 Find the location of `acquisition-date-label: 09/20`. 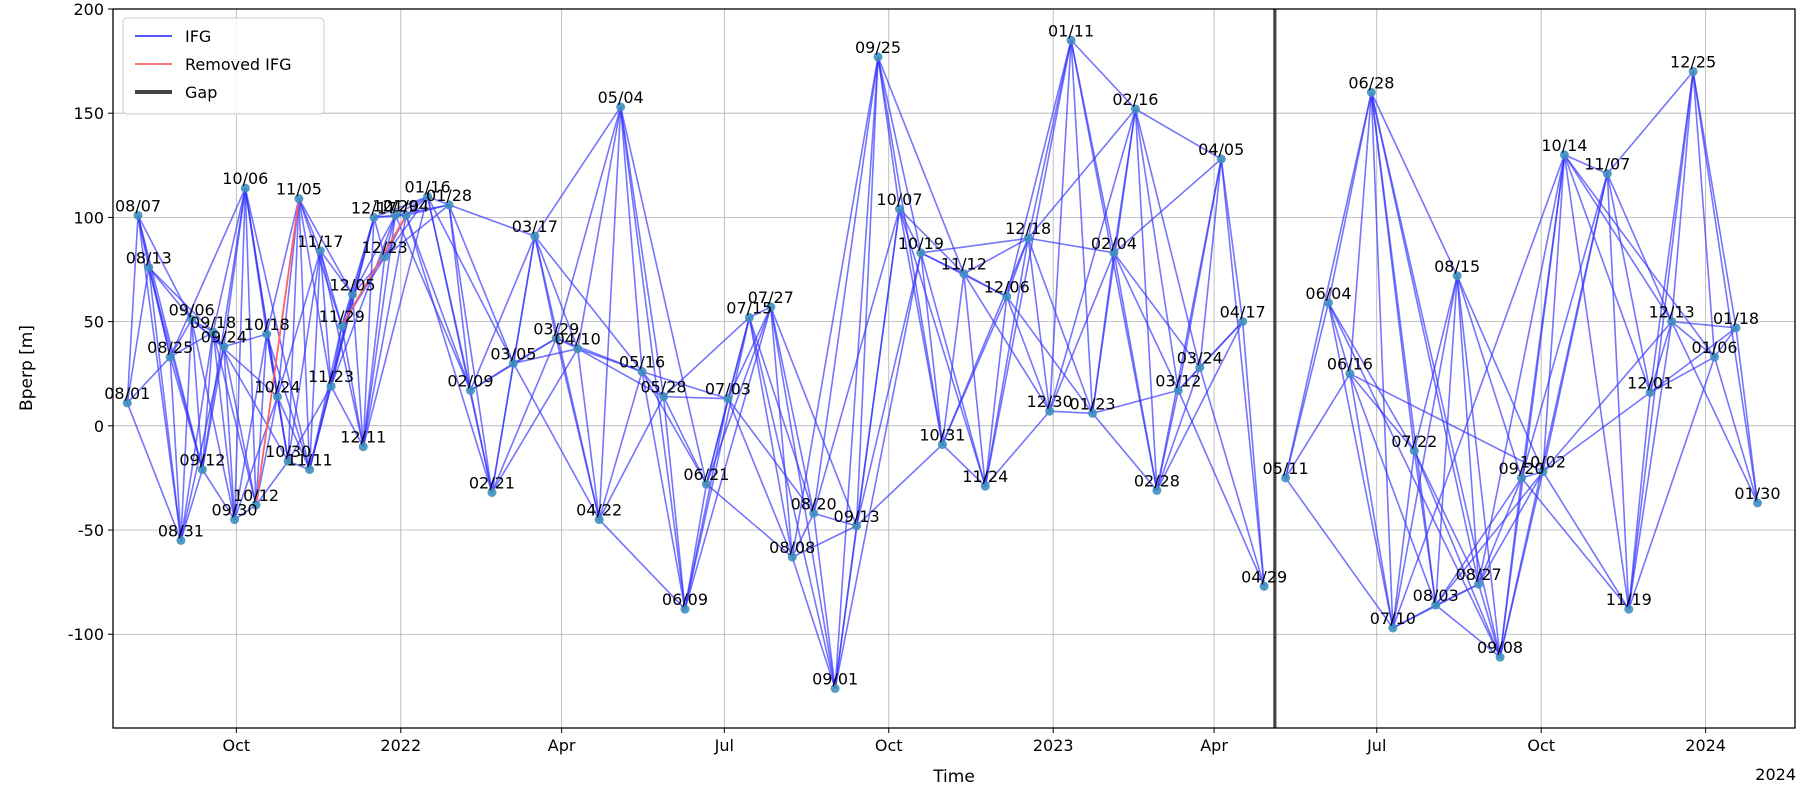

acquisition-date-label: 09/20 is located at coordinates (1521, 468).